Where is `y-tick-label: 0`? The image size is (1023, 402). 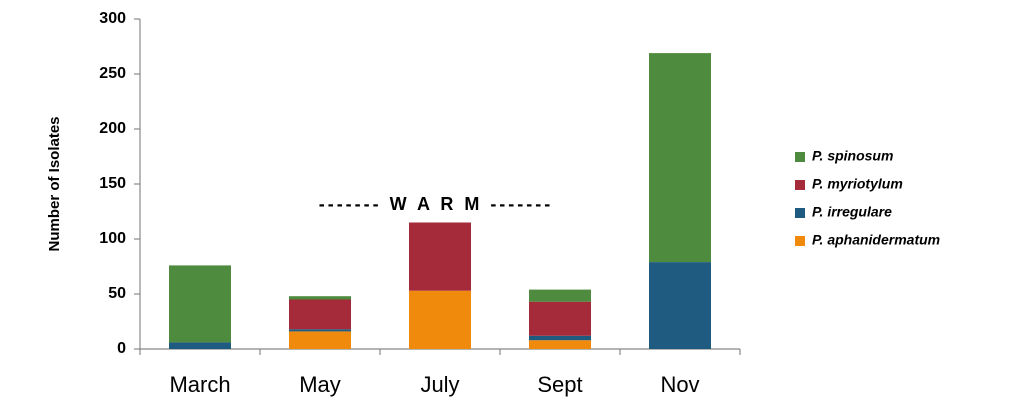 y-tick-label: 0 is located at coordinates (121, 348).